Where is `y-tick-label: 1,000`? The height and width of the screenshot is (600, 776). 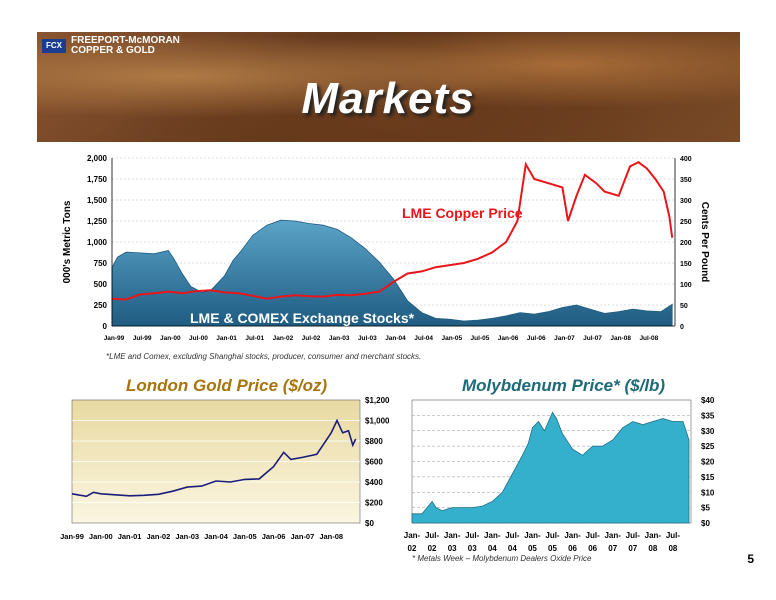
y-tick-label: 1,000 is located at coordinates (97, 242).